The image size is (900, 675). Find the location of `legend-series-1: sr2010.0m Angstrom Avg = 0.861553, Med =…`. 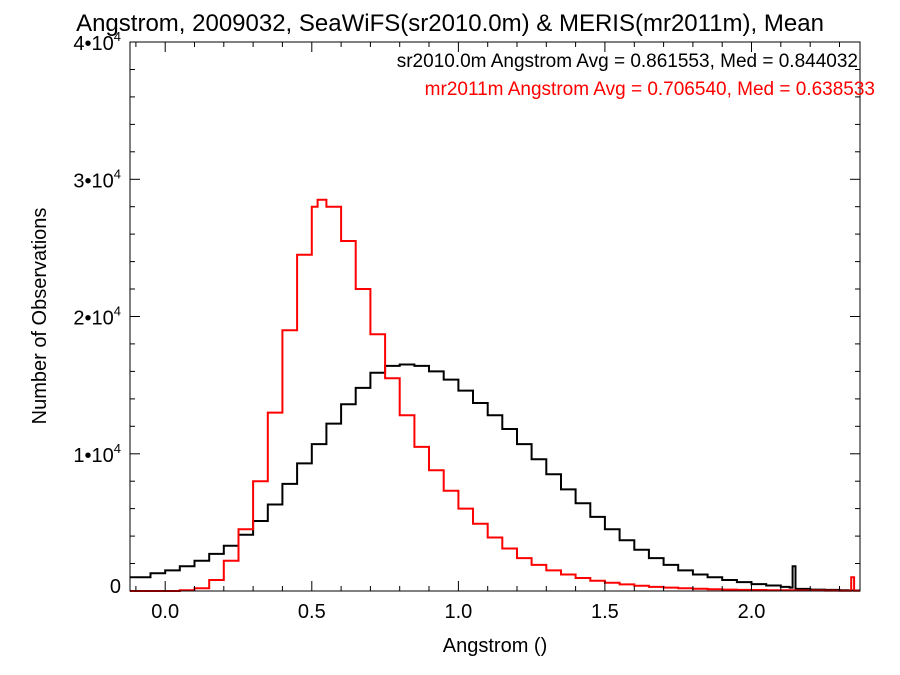

legend-series-1: sr2010.0m Angstrom Avg = 0.861553, Med =… is located at coordinates (627, 61).